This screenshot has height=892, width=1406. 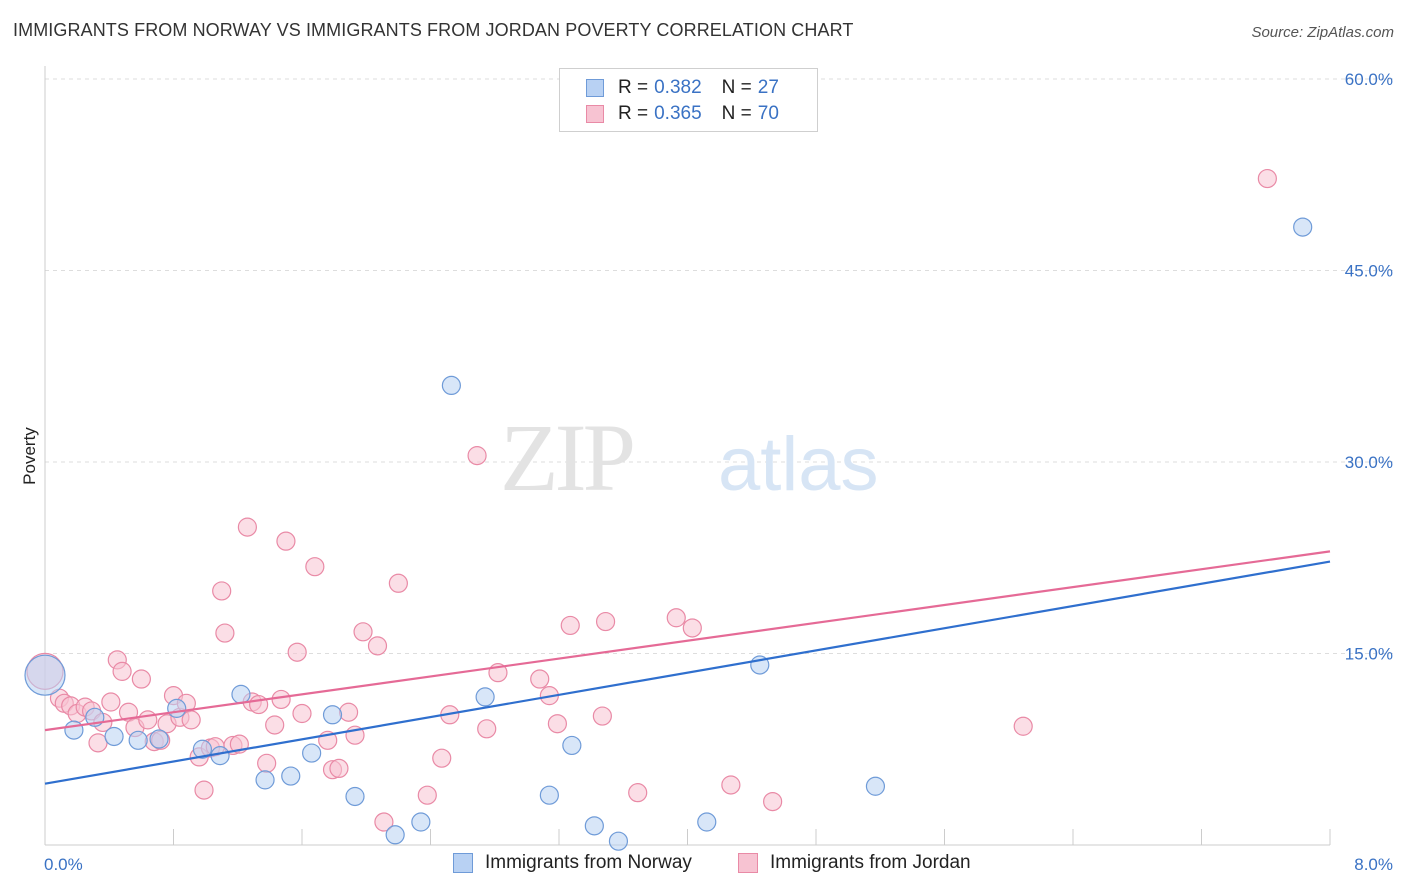 I want to click on legend-row-jordan: R = 0.365 N = 70, so click(x=682, y=114).